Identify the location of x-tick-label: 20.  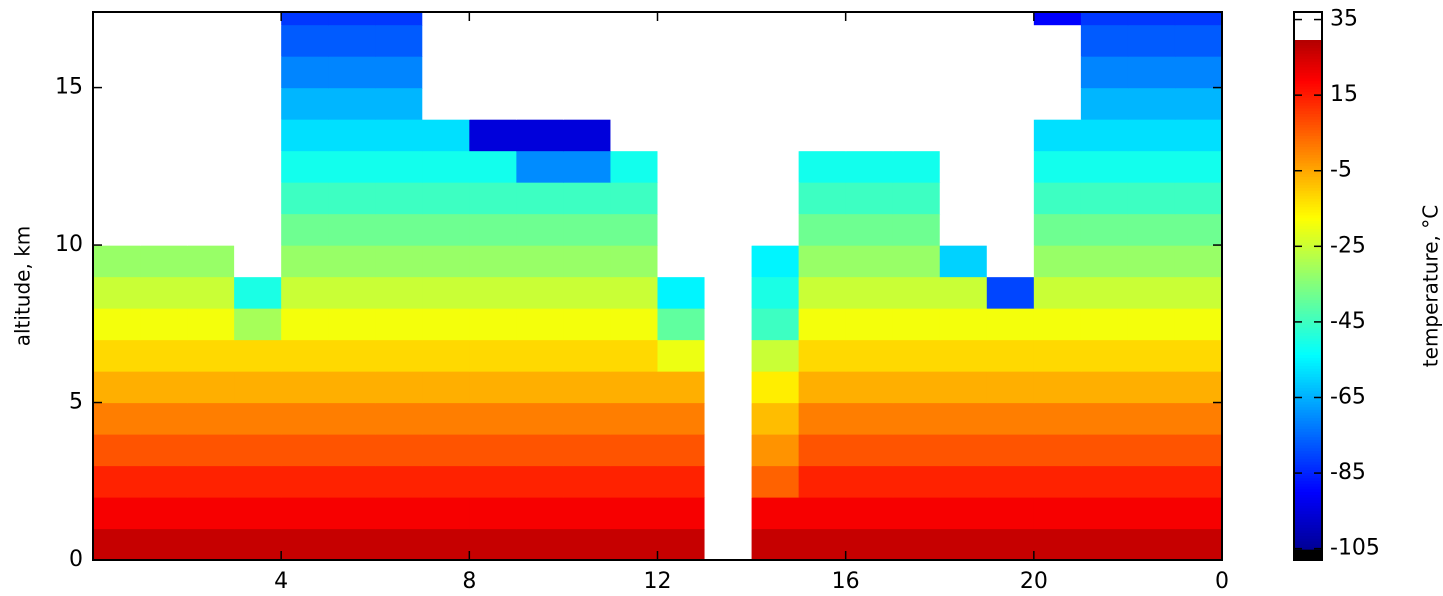
(1034, 581).